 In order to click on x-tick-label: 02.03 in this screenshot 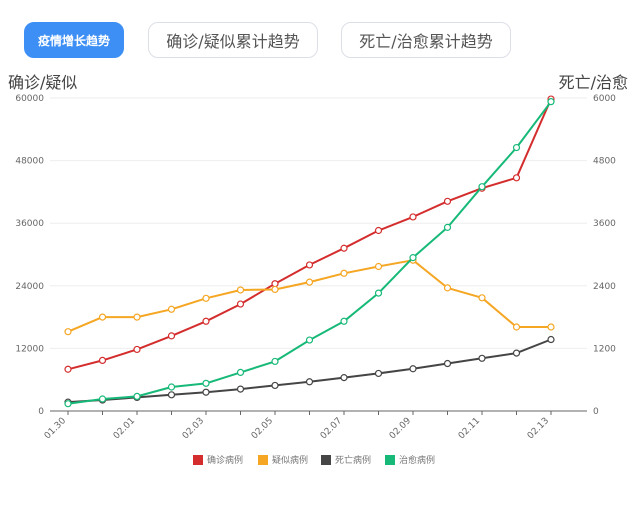, I will do `click(193, 428)`.